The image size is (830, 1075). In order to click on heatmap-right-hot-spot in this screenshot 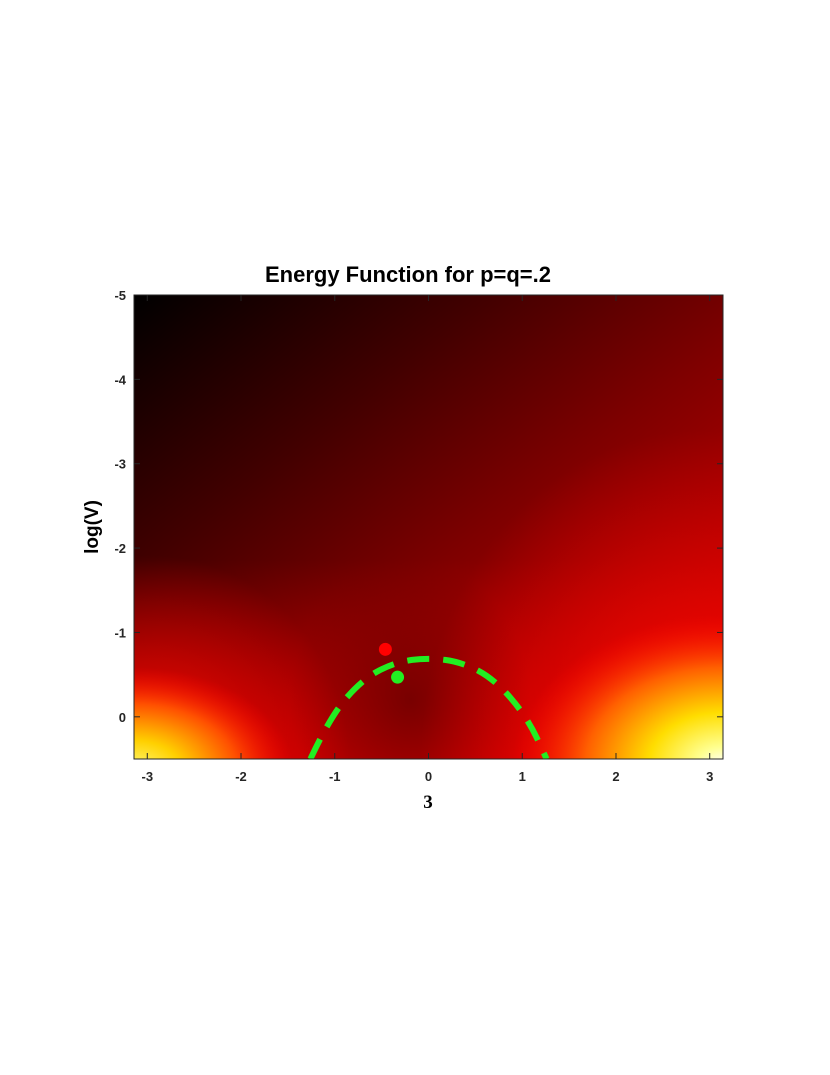, I will do `click(617, 687)`.